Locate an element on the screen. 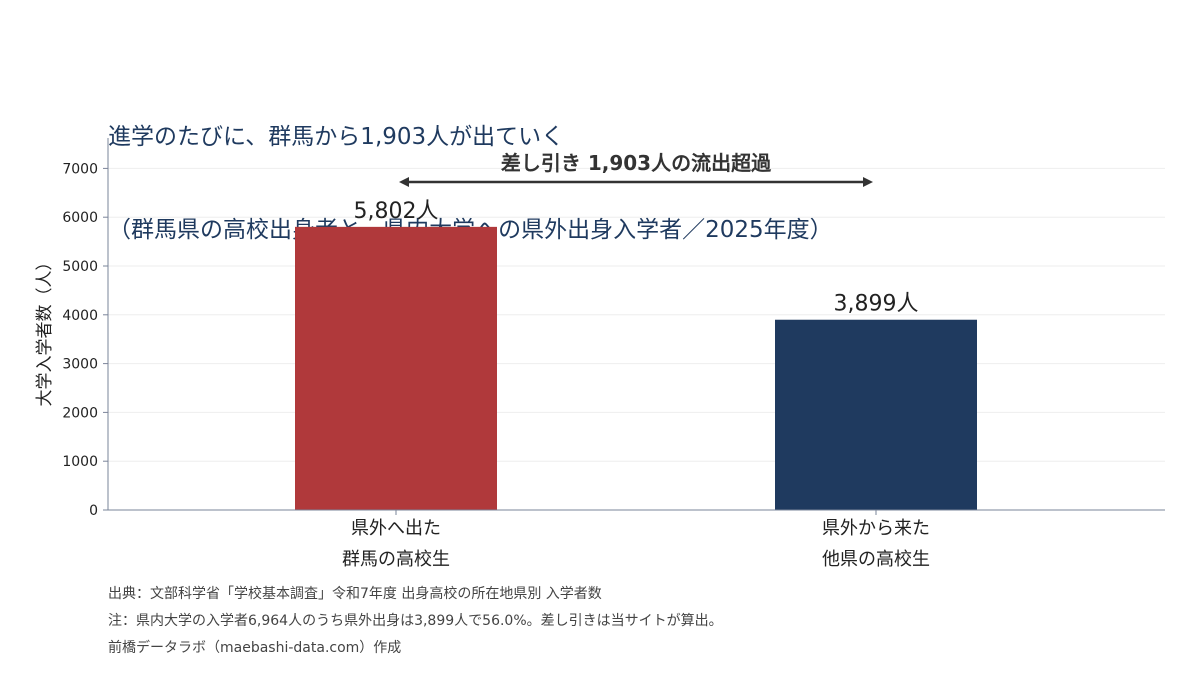  y-axis-label: 大学入学者数（人） is located at coordinates (45, 330).